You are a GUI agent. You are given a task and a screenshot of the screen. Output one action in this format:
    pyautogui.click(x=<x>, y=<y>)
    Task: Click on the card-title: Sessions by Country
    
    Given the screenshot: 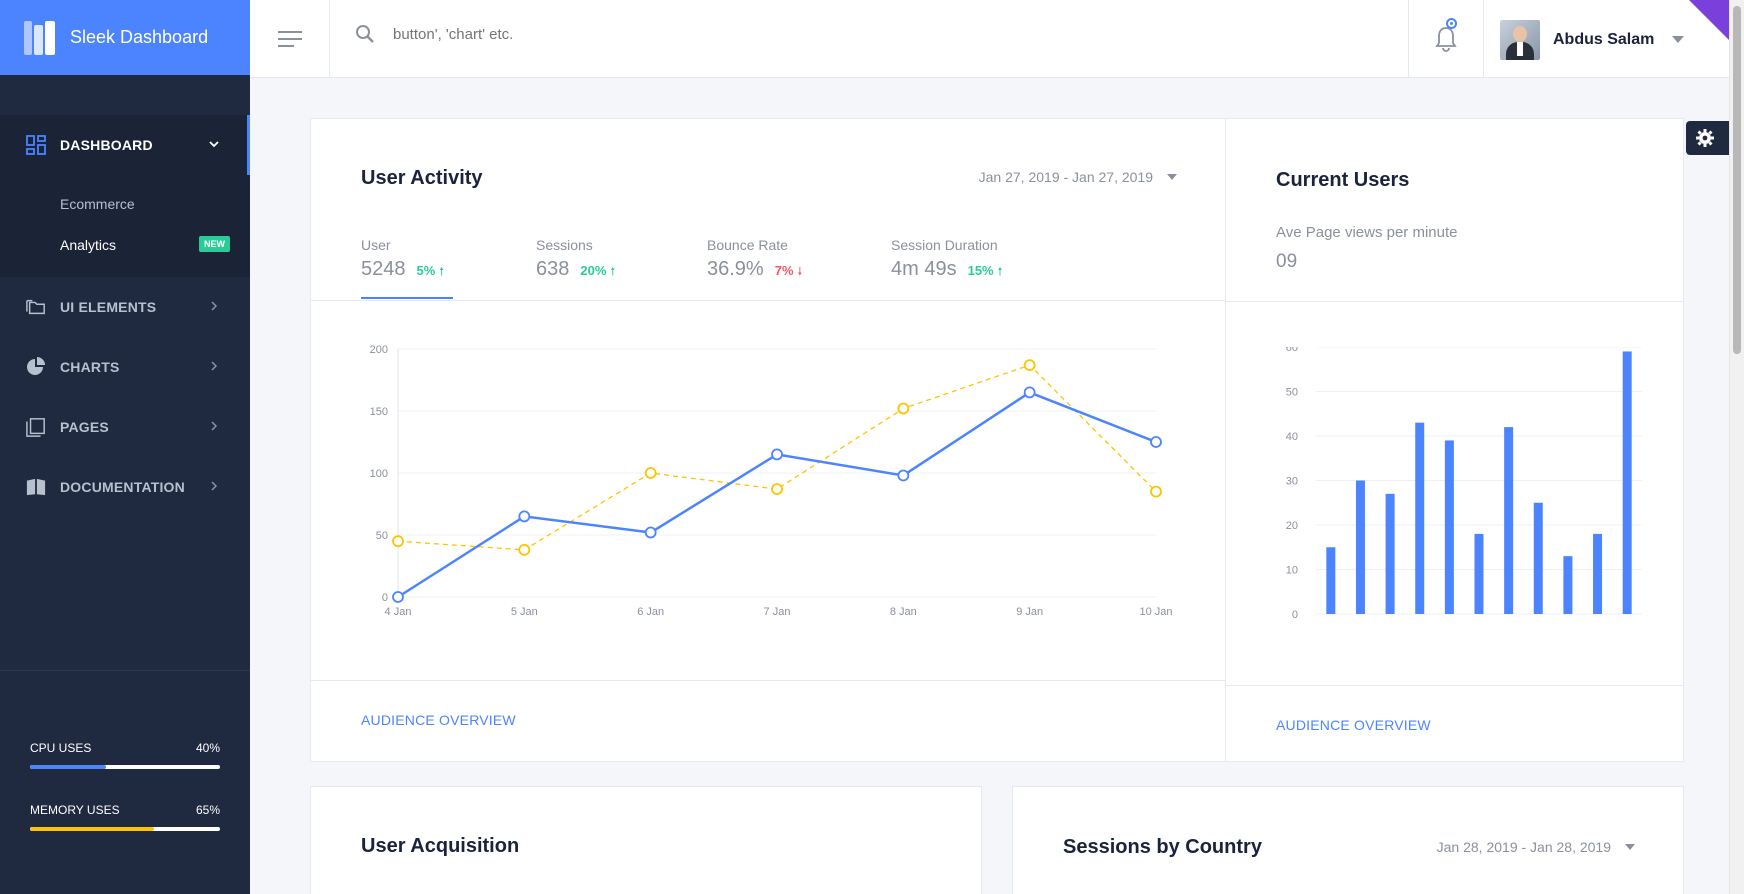 What is the action you would take?
    pyautogui.click(x=1162, y=847)
    